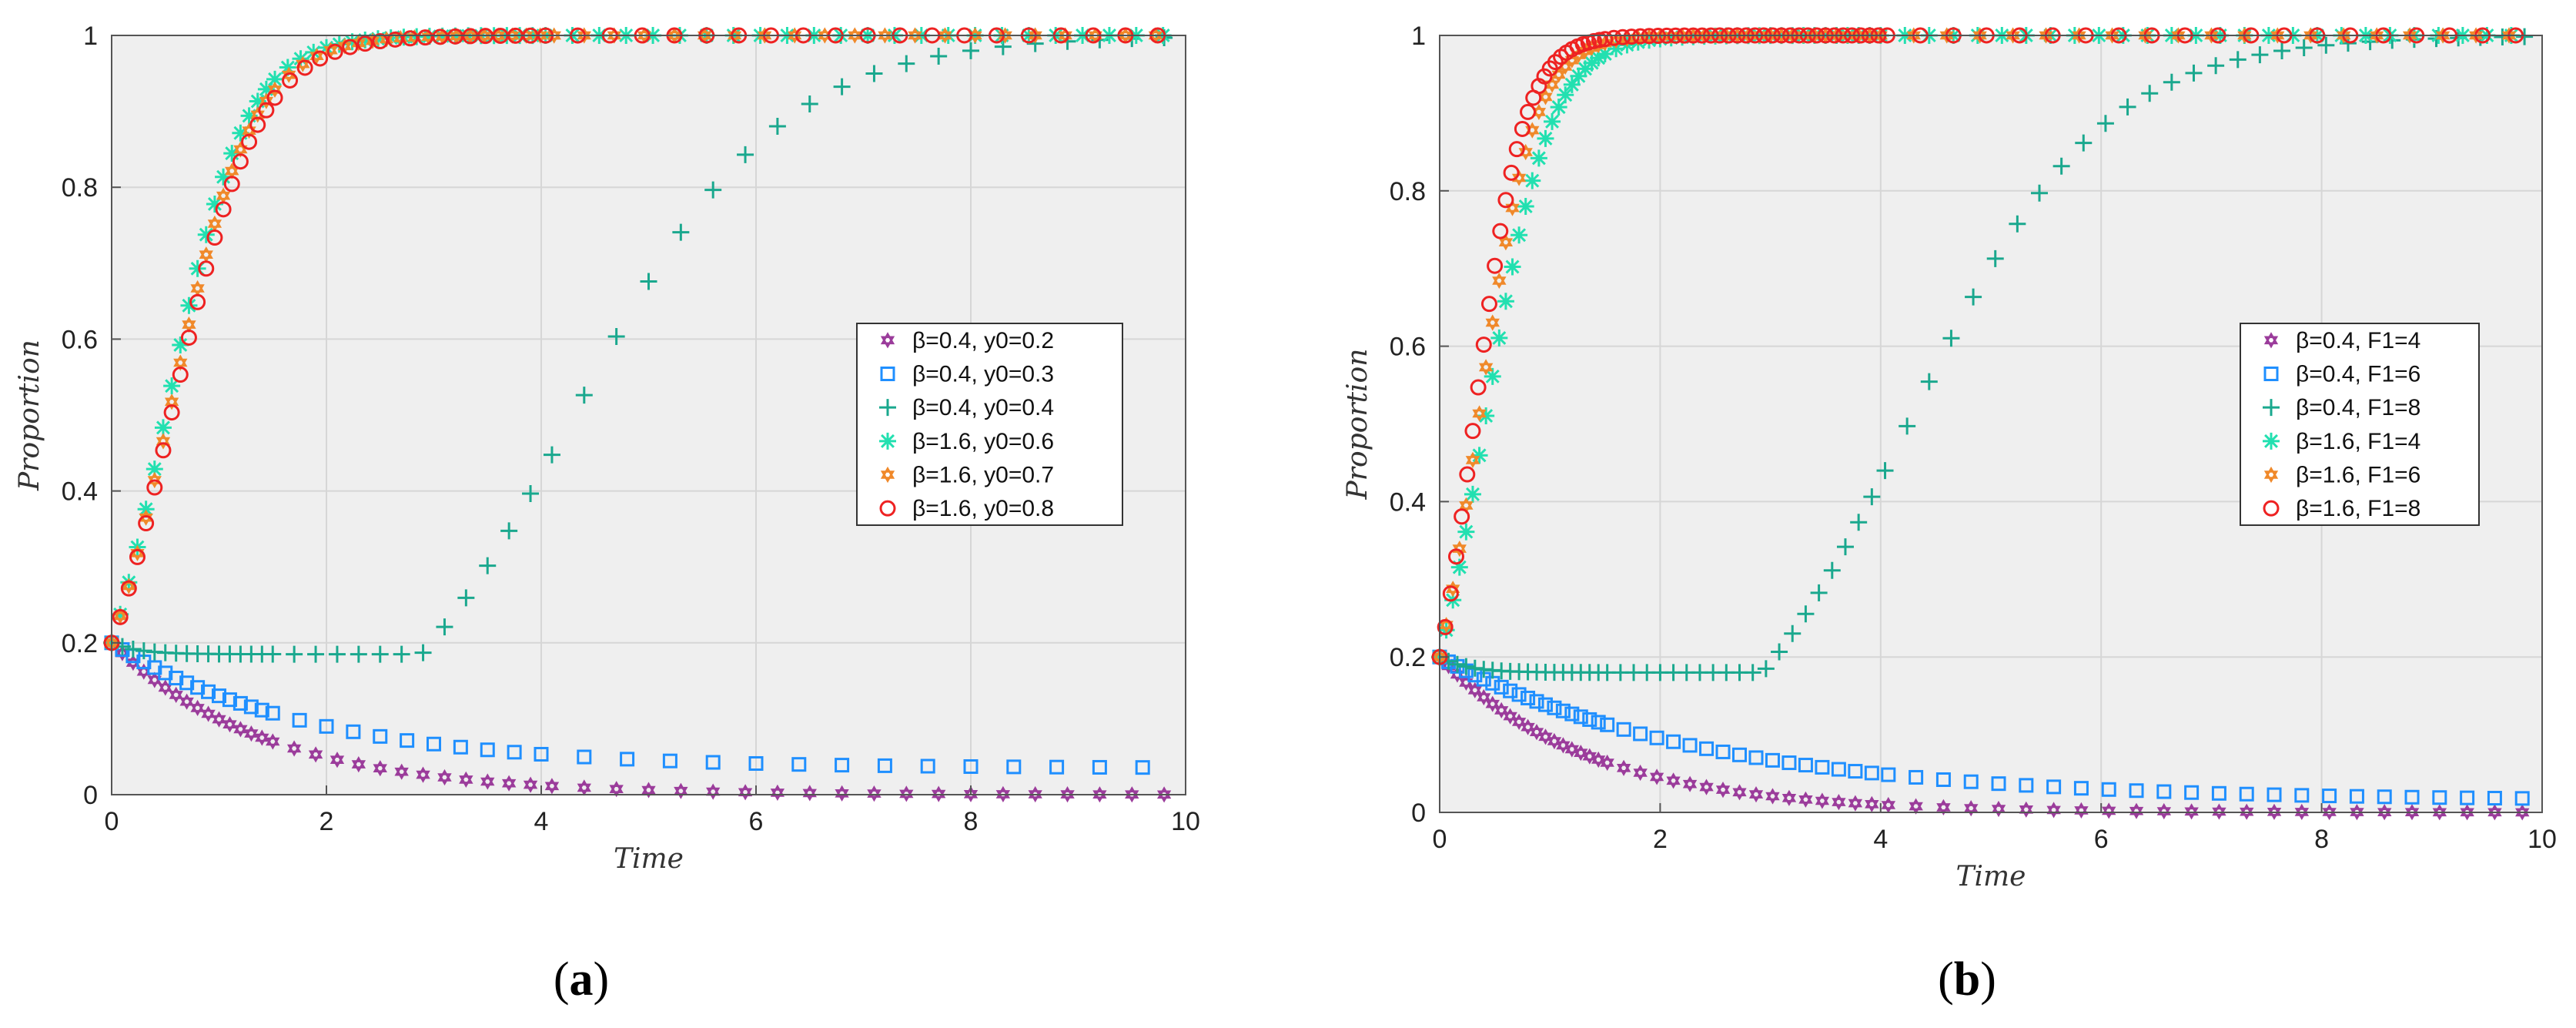 The width and height of the screenshot is (2576, 1028). I want to click on legend-label: β=0.4, F1=6, so click(2358, 374).